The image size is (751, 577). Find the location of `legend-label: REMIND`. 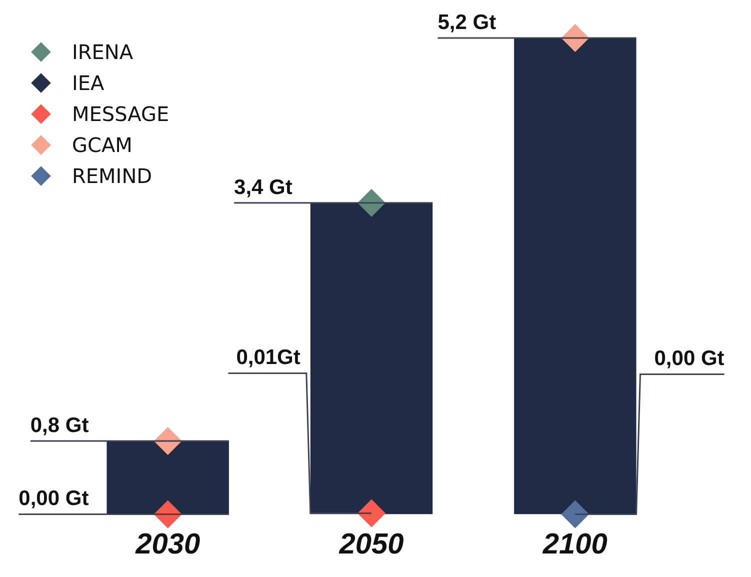

legend-label: REMIND is located at coordinates (112, 176).